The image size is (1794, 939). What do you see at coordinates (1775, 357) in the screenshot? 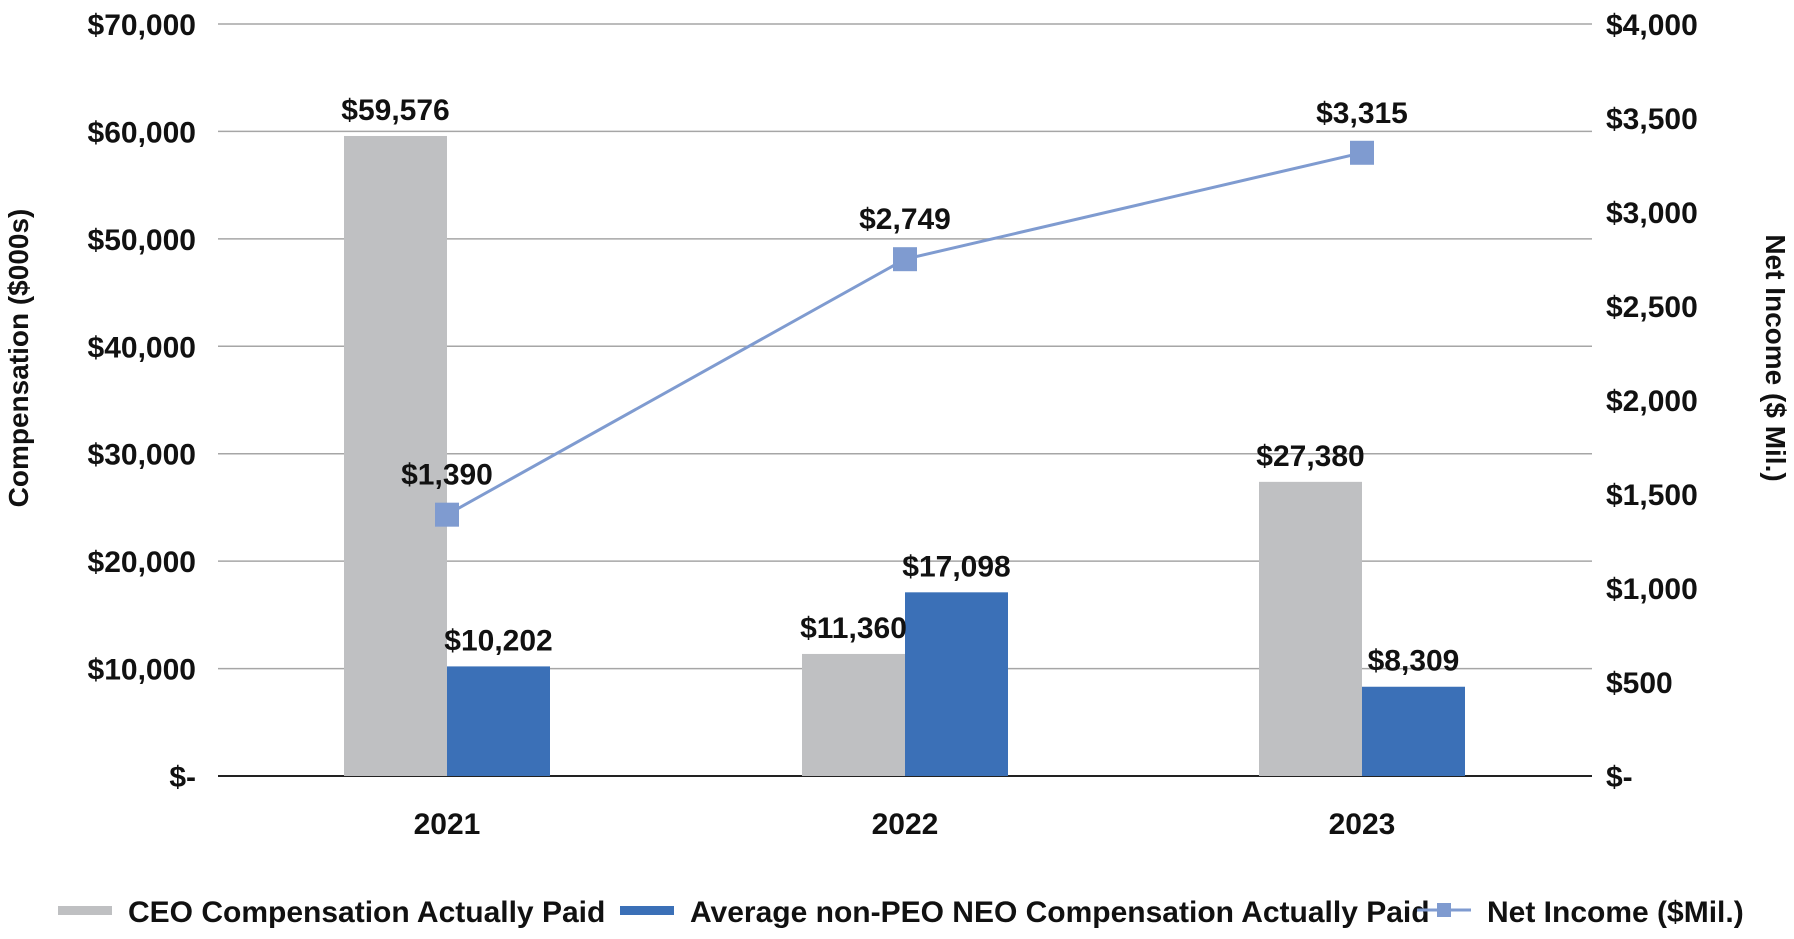
I see `right-axis-title: Net Income ($ Mil.)` at bounding box center [1775, 357].